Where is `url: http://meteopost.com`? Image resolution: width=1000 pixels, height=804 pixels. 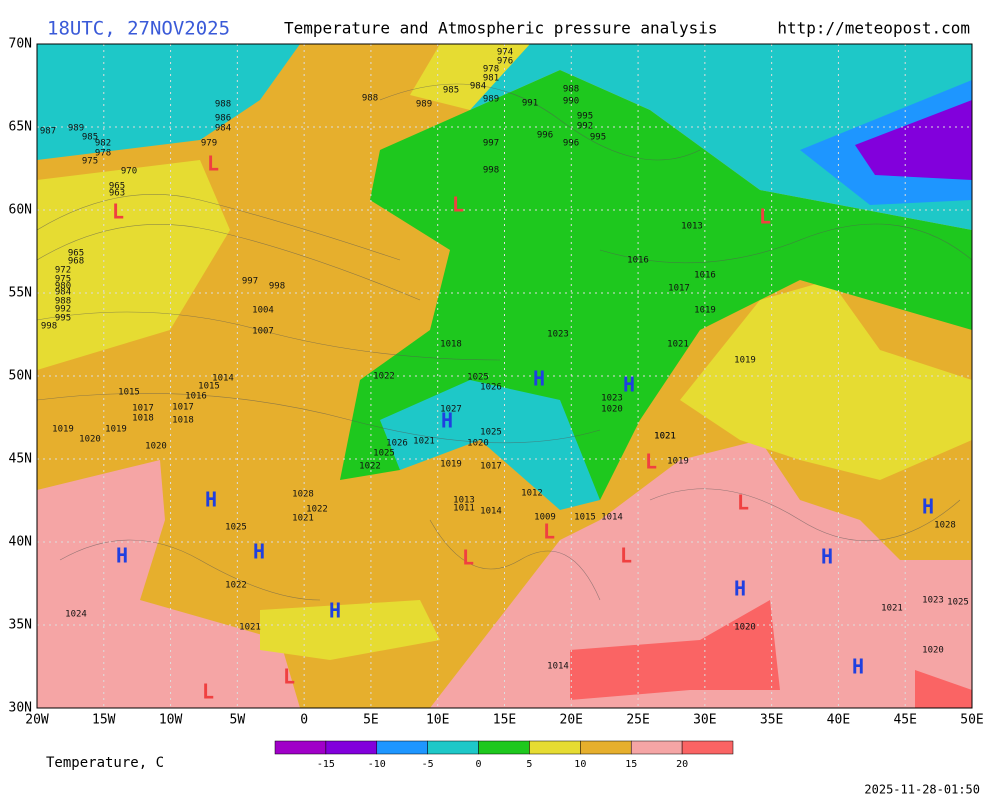
url: http://meteopost.com is located at coordinates (873, 28).